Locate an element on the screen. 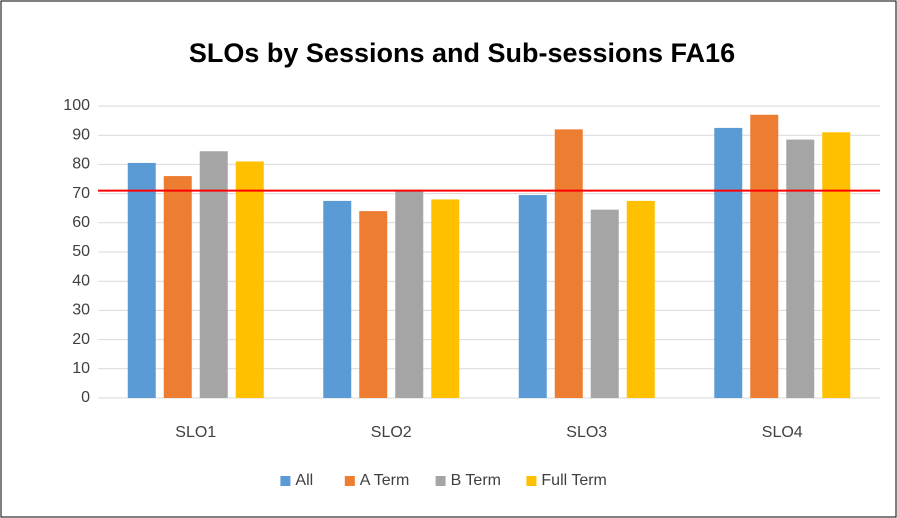  legend-label: B Term is located at coordinates (476, 480).